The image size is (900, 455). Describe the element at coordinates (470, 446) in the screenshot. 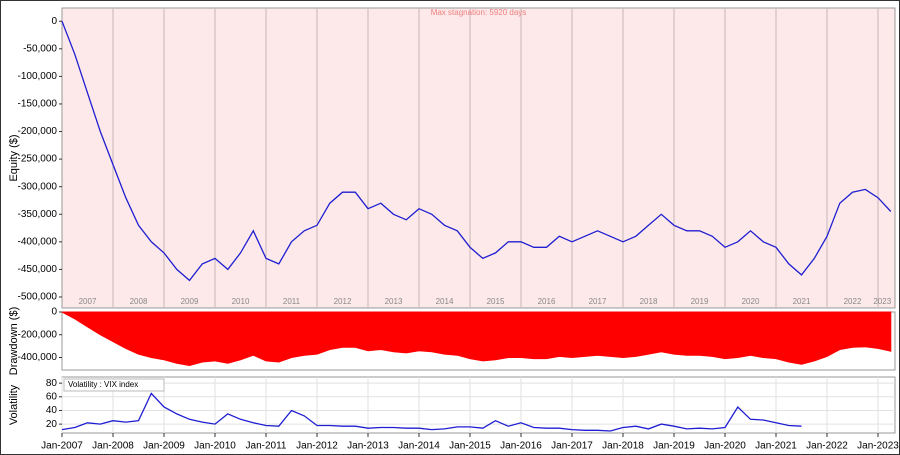

I see `x-tick-label: Jan-2015` at that location.